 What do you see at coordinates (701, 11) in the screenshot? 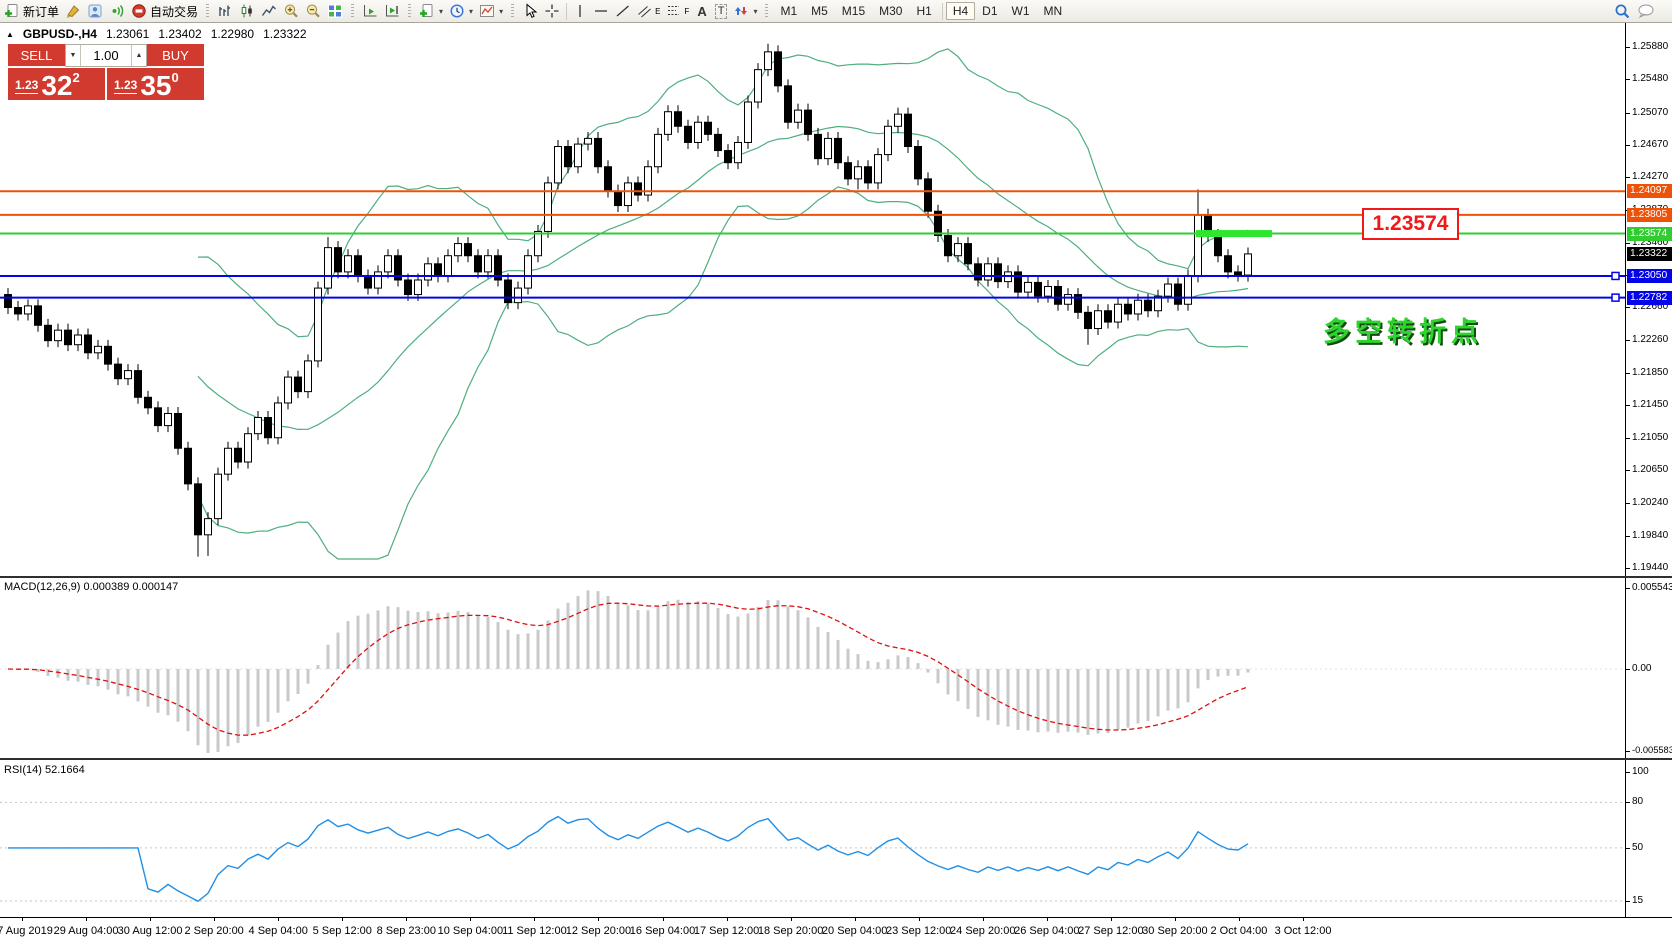
I see `text-tool-button: A` at bounding box center [701, 11].